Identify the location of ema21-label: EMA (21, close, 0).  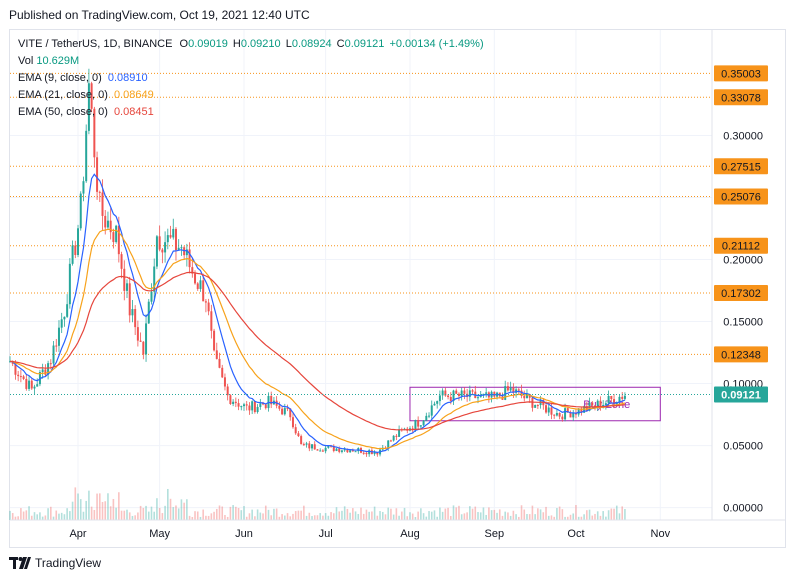
(63, 95).